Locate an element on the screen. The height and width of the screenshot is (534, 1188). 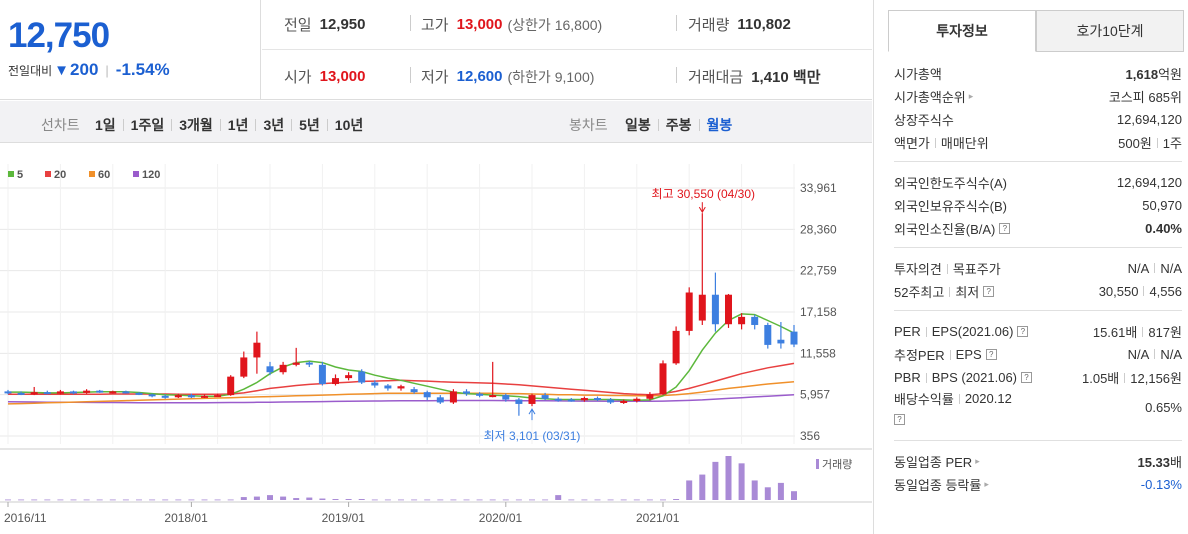
prev-close-label: 전일 is located at coordinates (298, 25).